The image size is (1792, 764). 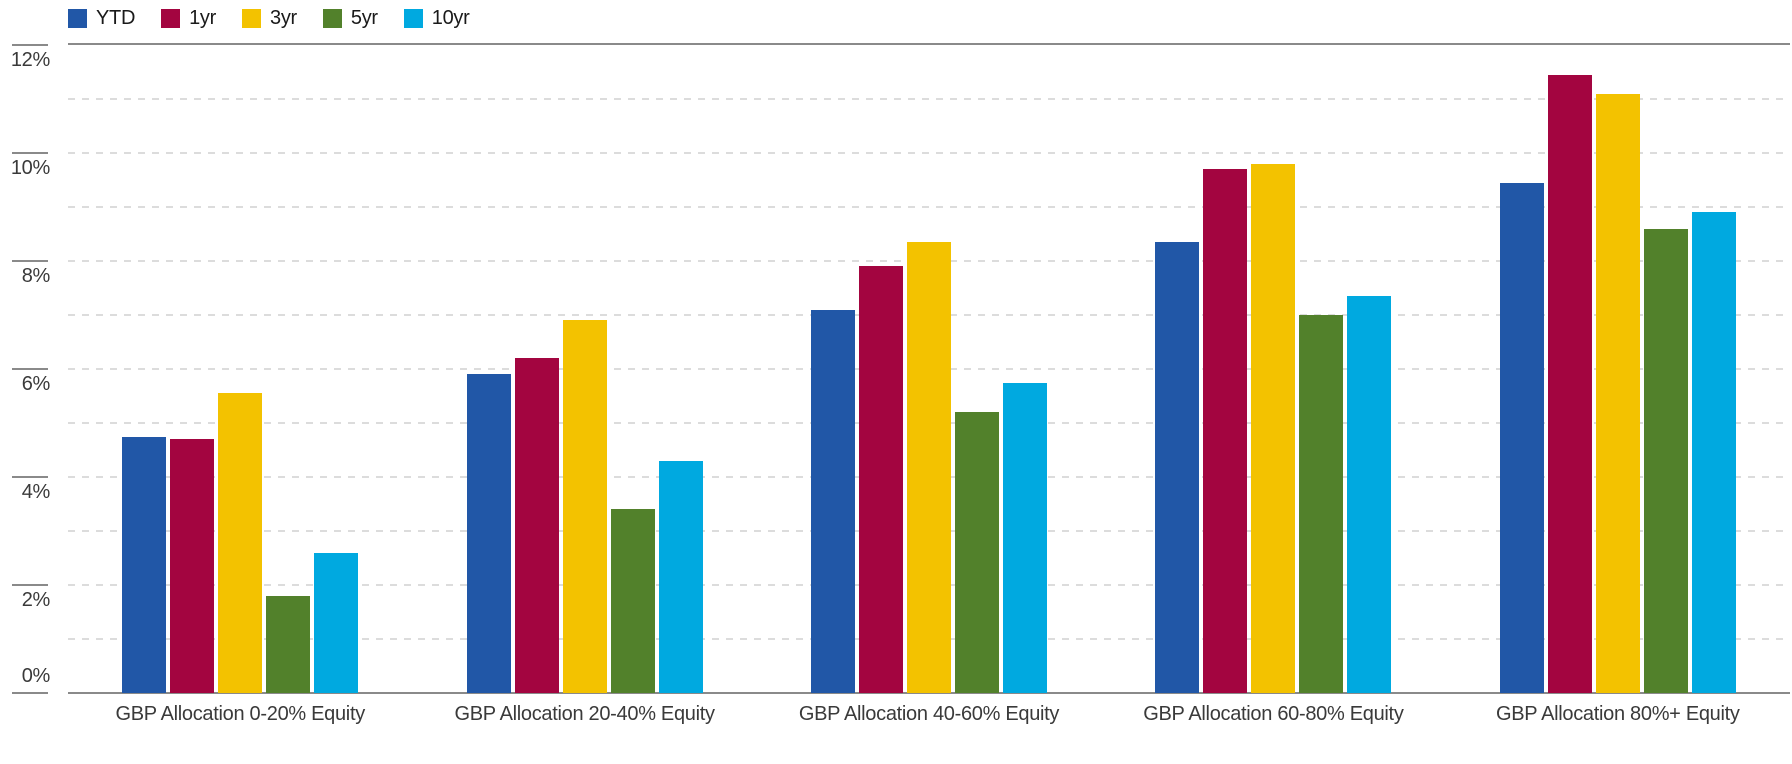 What do you see at coordinates (30, 153) in the screenshot?
I see `y-tick-10pct` at bounding box center [30, 153].